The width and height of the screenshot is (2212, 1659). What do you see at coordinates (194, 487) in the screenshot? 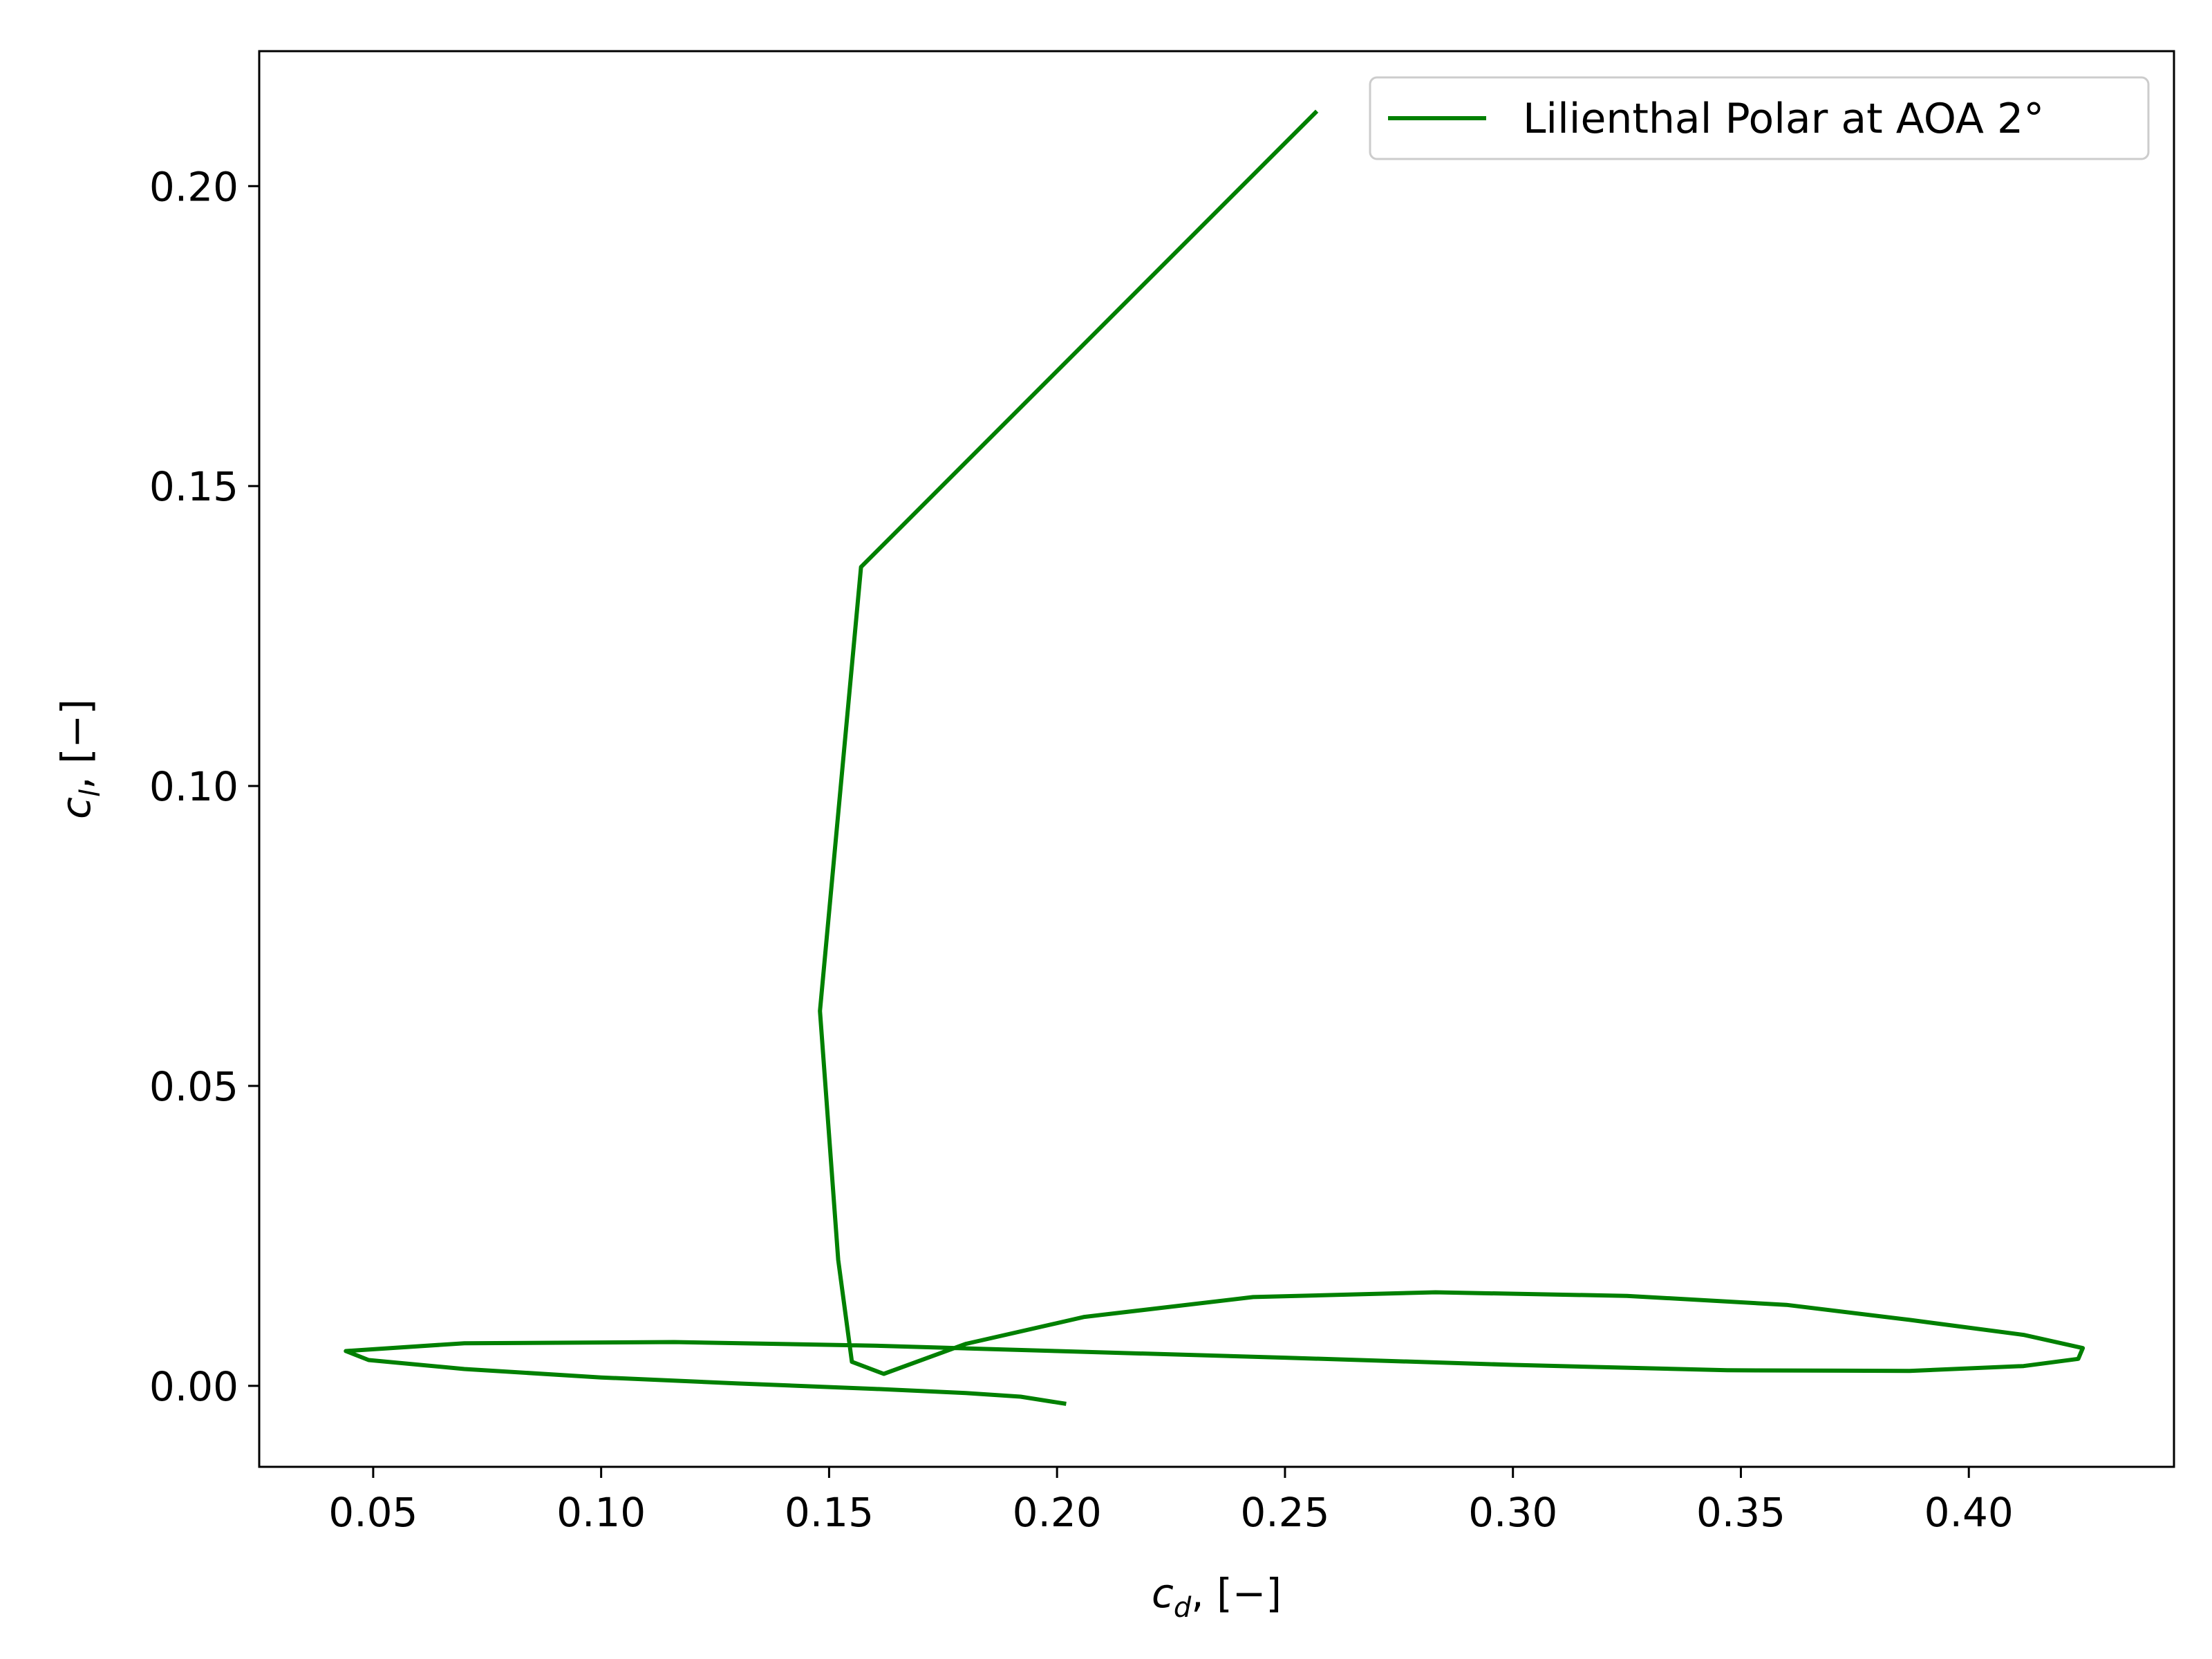
I see `y-tick-label: 0.15` at bounding box center [194, 487].